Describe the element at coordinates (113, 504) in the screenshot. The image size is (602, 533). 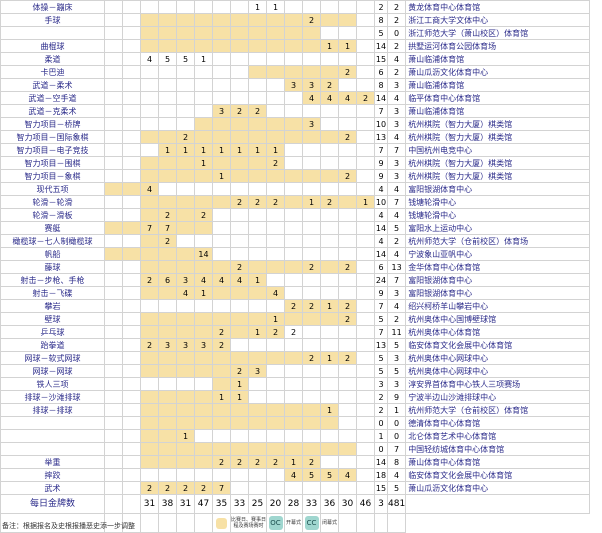
I see `daily-gold-total` at that location.